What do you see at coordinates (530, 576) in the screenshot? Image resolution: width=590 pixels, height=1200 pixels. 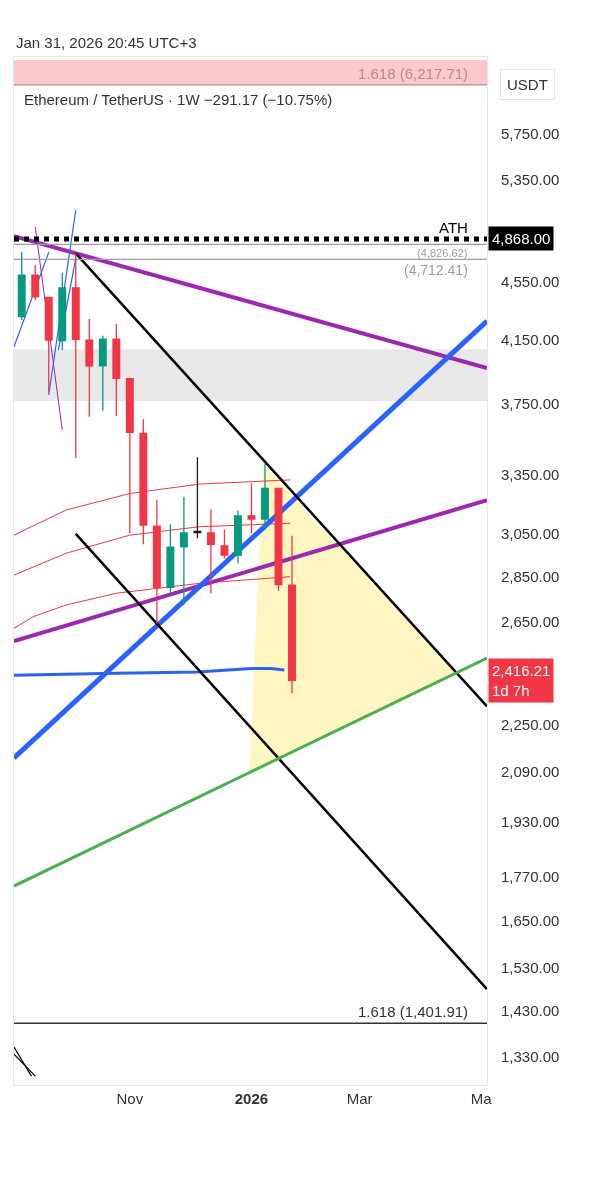 I see `y-tick-label: 2,850.00` at bounding box center [530, 576].